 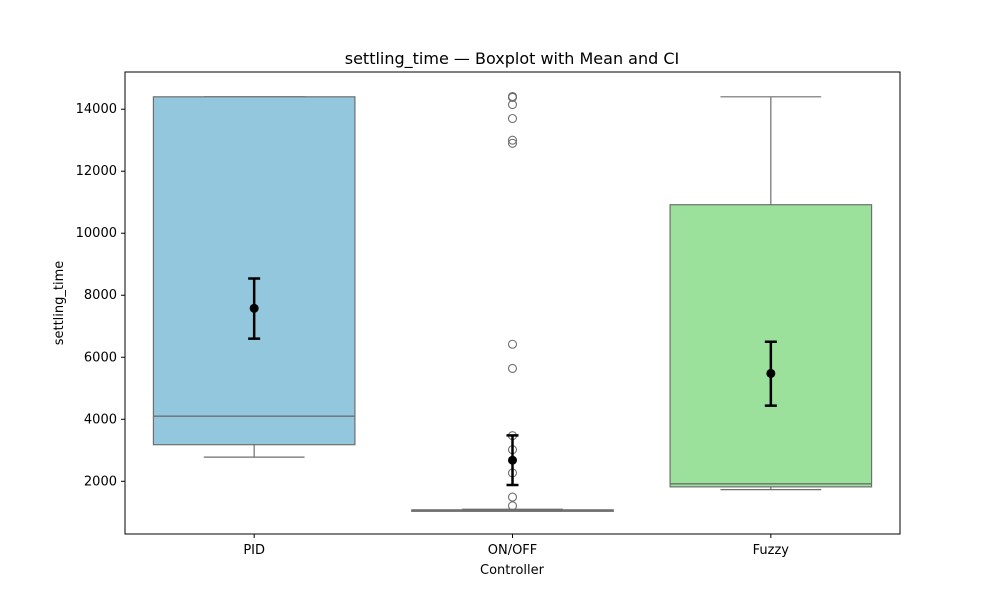 I want to click on y-tick-label: 12000, so click(x=96, y=171).